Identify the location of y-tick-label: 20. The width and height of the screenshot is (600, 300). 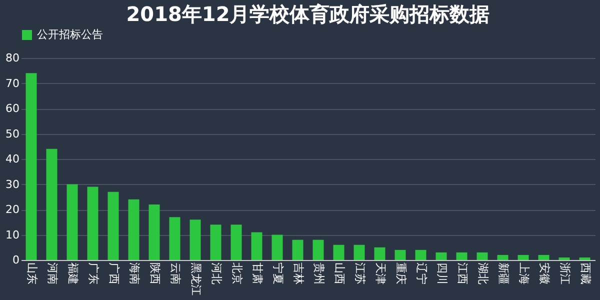
(13, 209).